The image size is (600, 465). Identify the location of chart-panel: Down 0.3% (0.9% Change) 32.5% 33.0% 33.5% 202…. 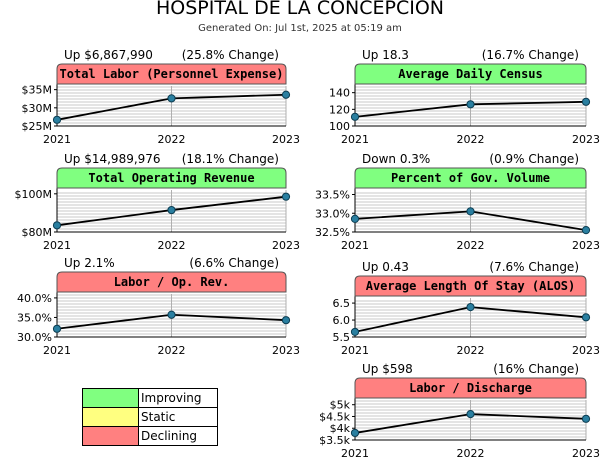
(457, 202).